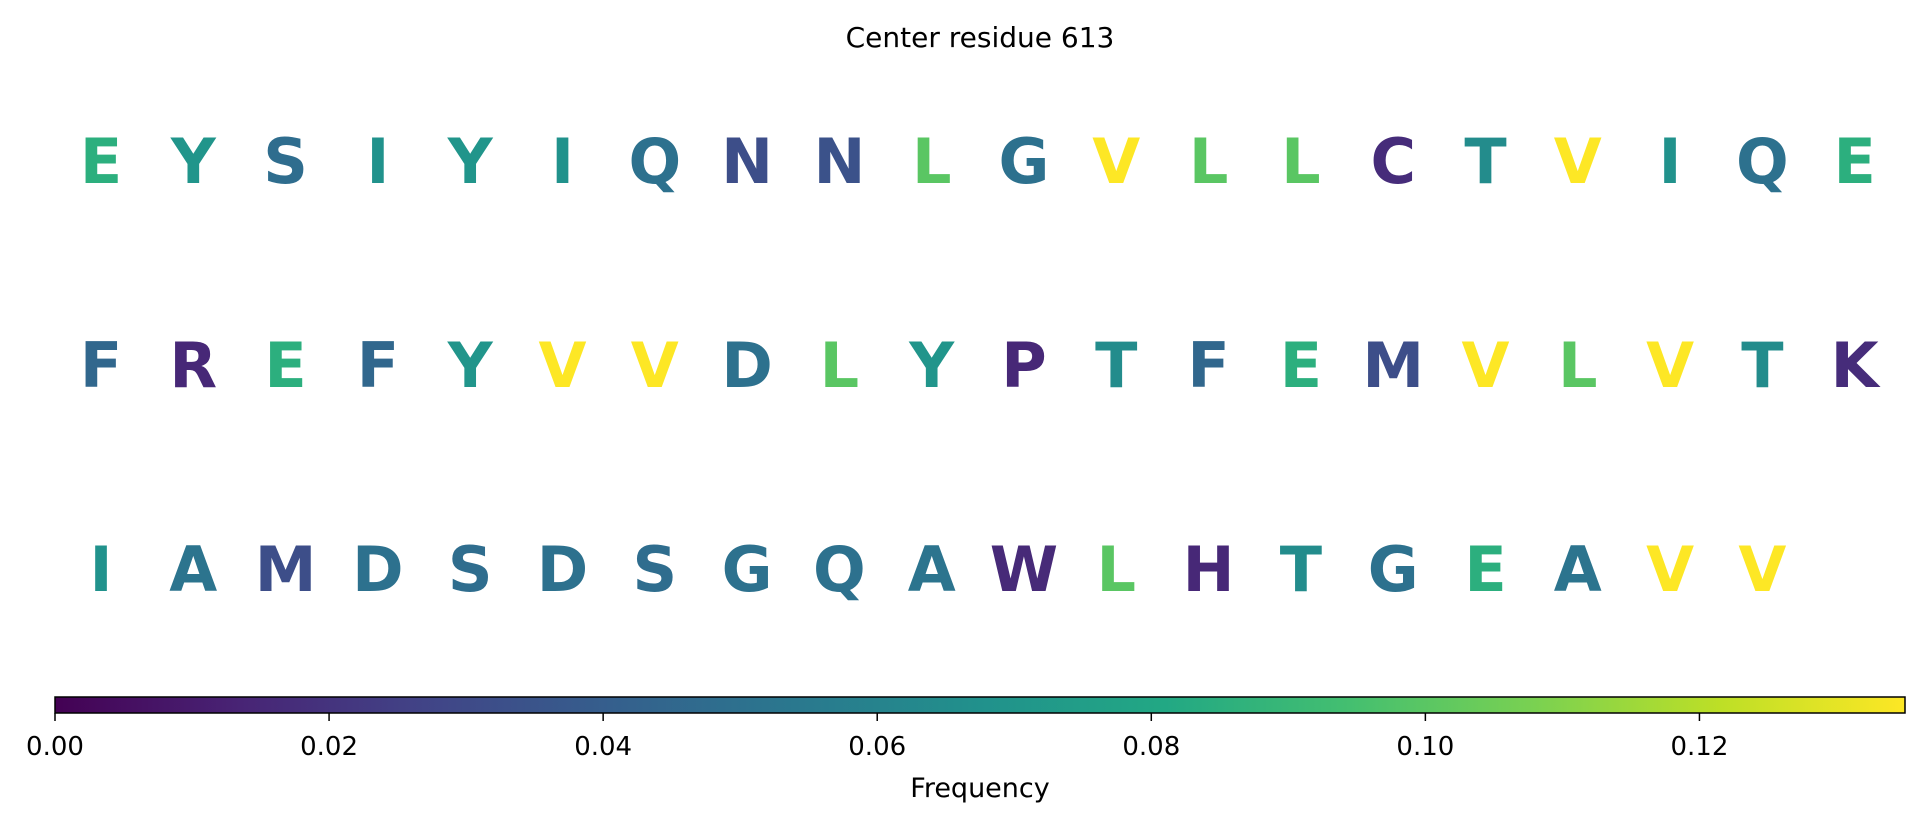  I want to click on colorbar-tick-label: 0.06, so click(877, 747).